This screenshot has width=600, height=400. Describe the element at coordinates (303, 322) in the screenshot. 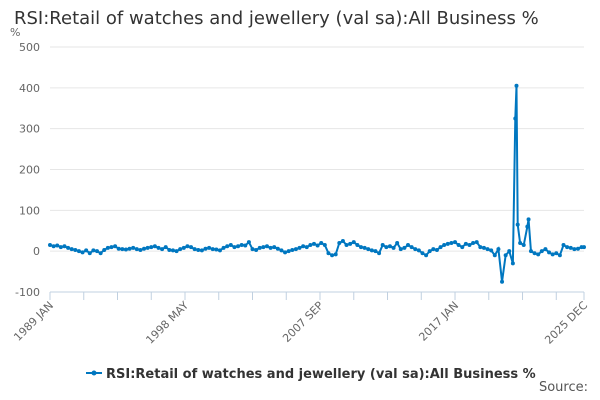

I see `x-tick-label: 2007 SEP` at that location.